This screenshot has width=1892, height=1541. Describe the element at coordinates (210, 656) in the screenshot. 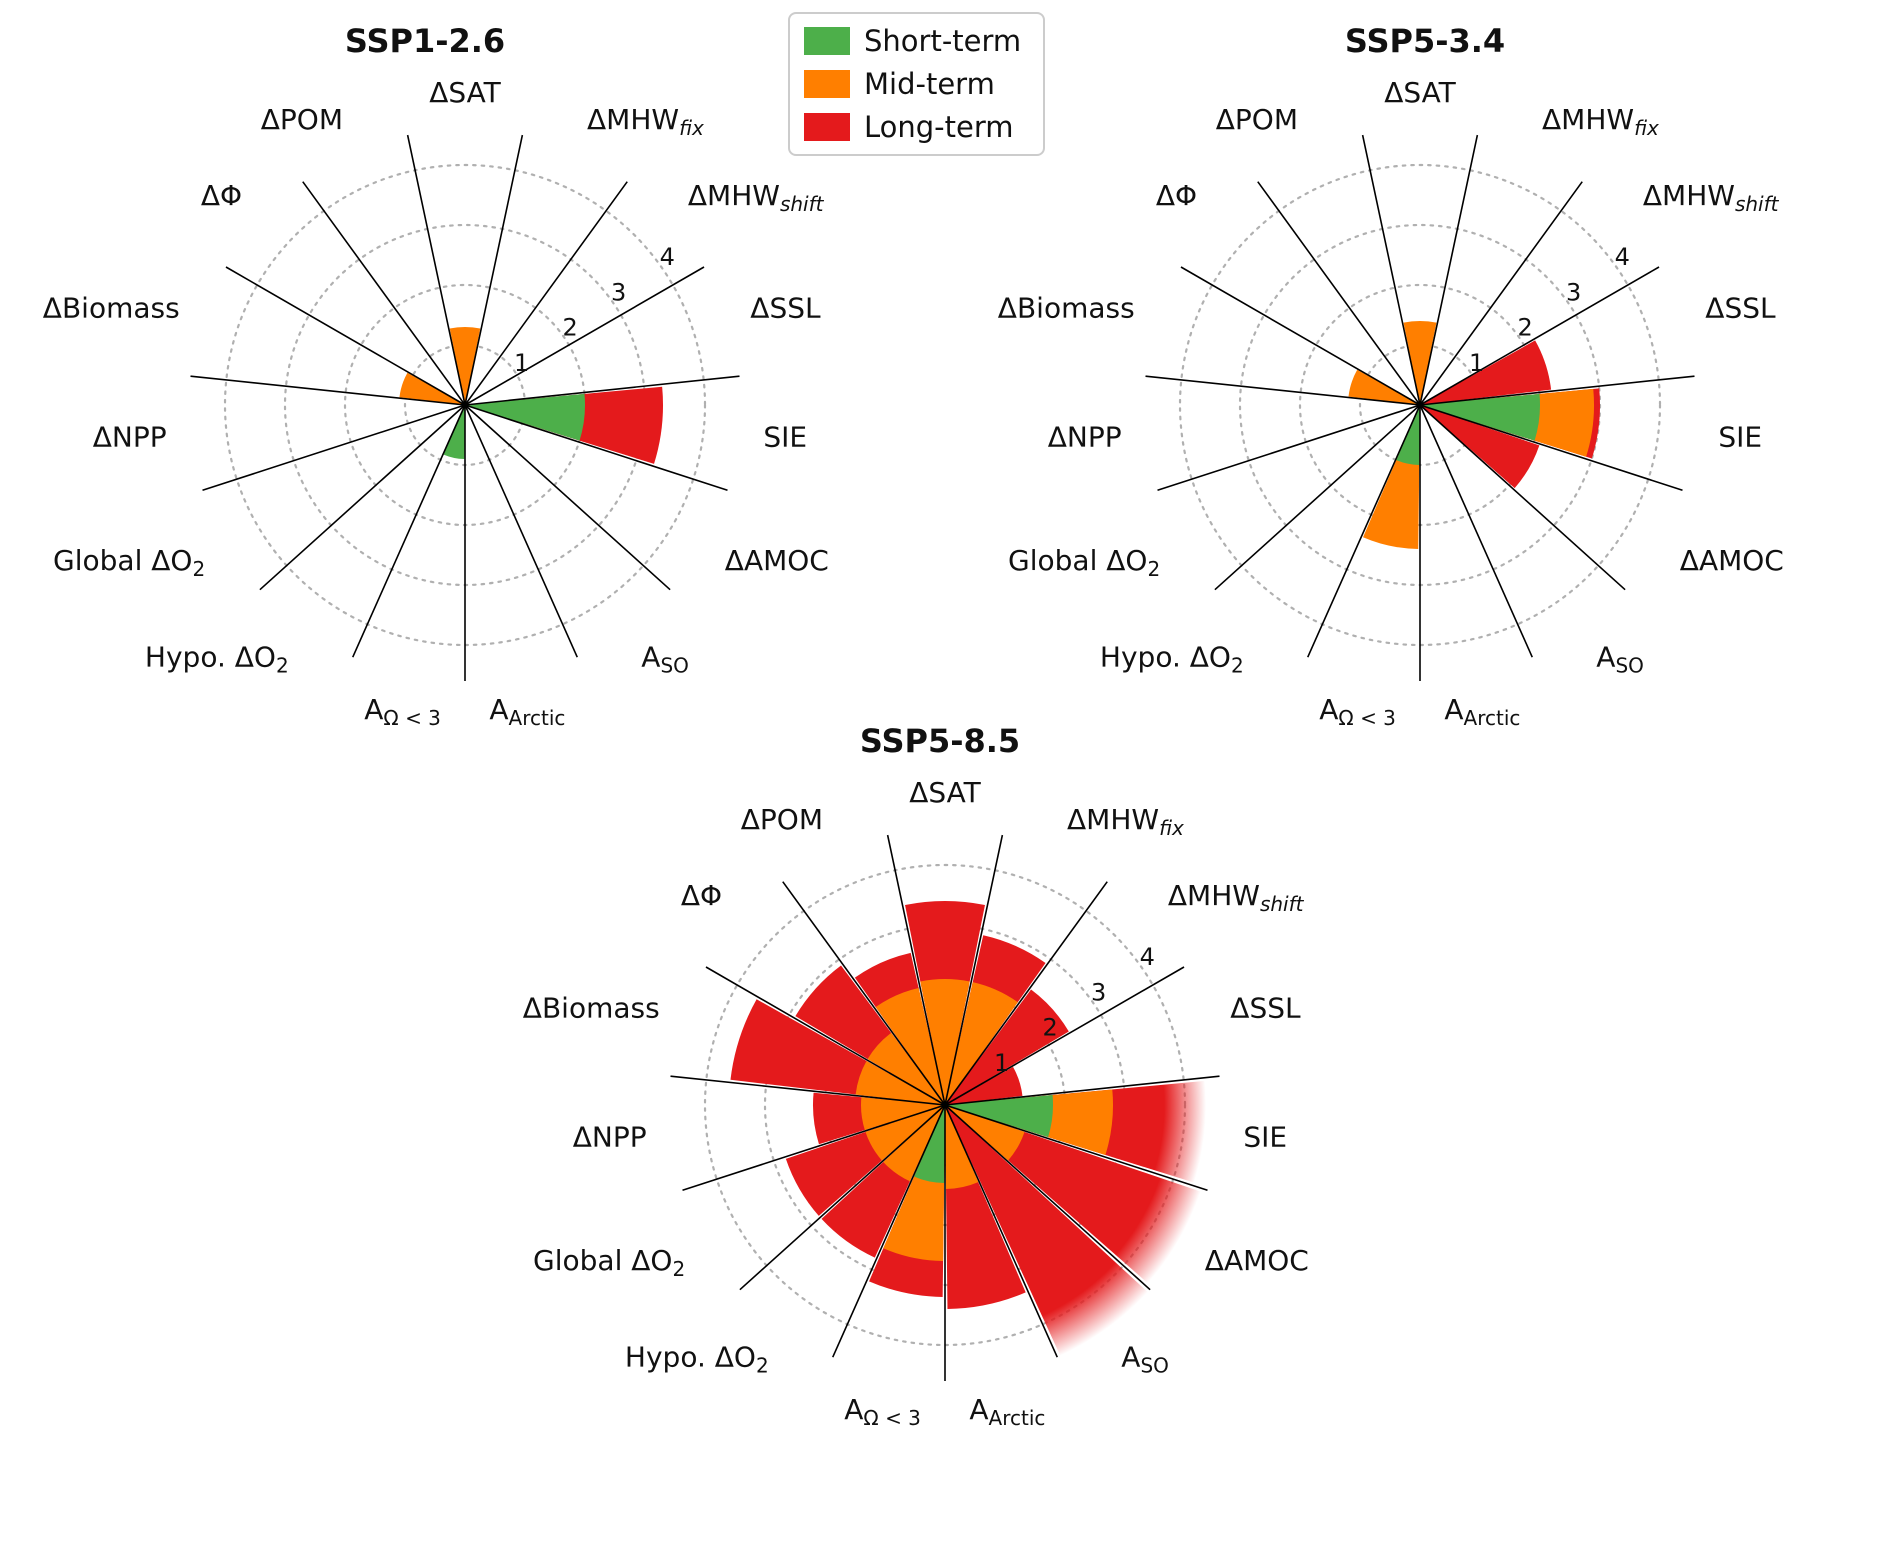

I see `axis-label-main: Hypo. ΔO` at that location.